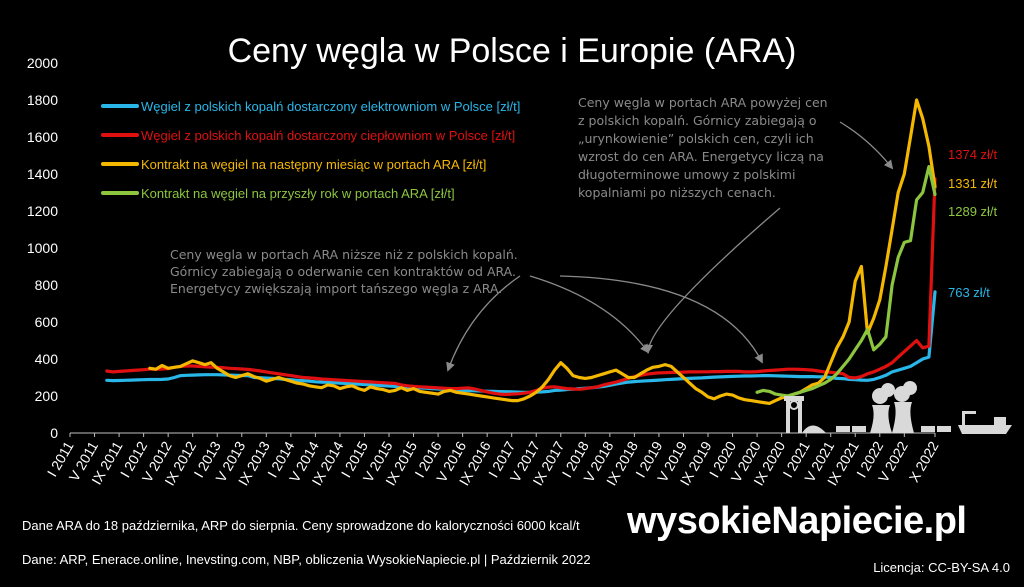  I want to click on mine-tower-icon, so click(805, 414).